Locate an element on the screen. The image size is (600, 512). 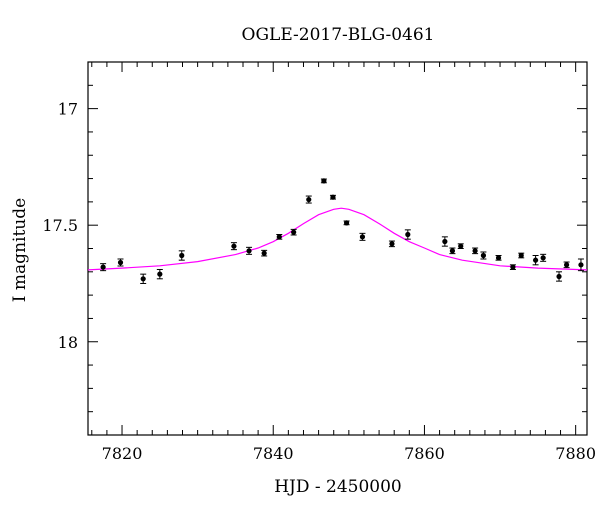
y-tick-label: 17 is located at coordinates (68, 109).